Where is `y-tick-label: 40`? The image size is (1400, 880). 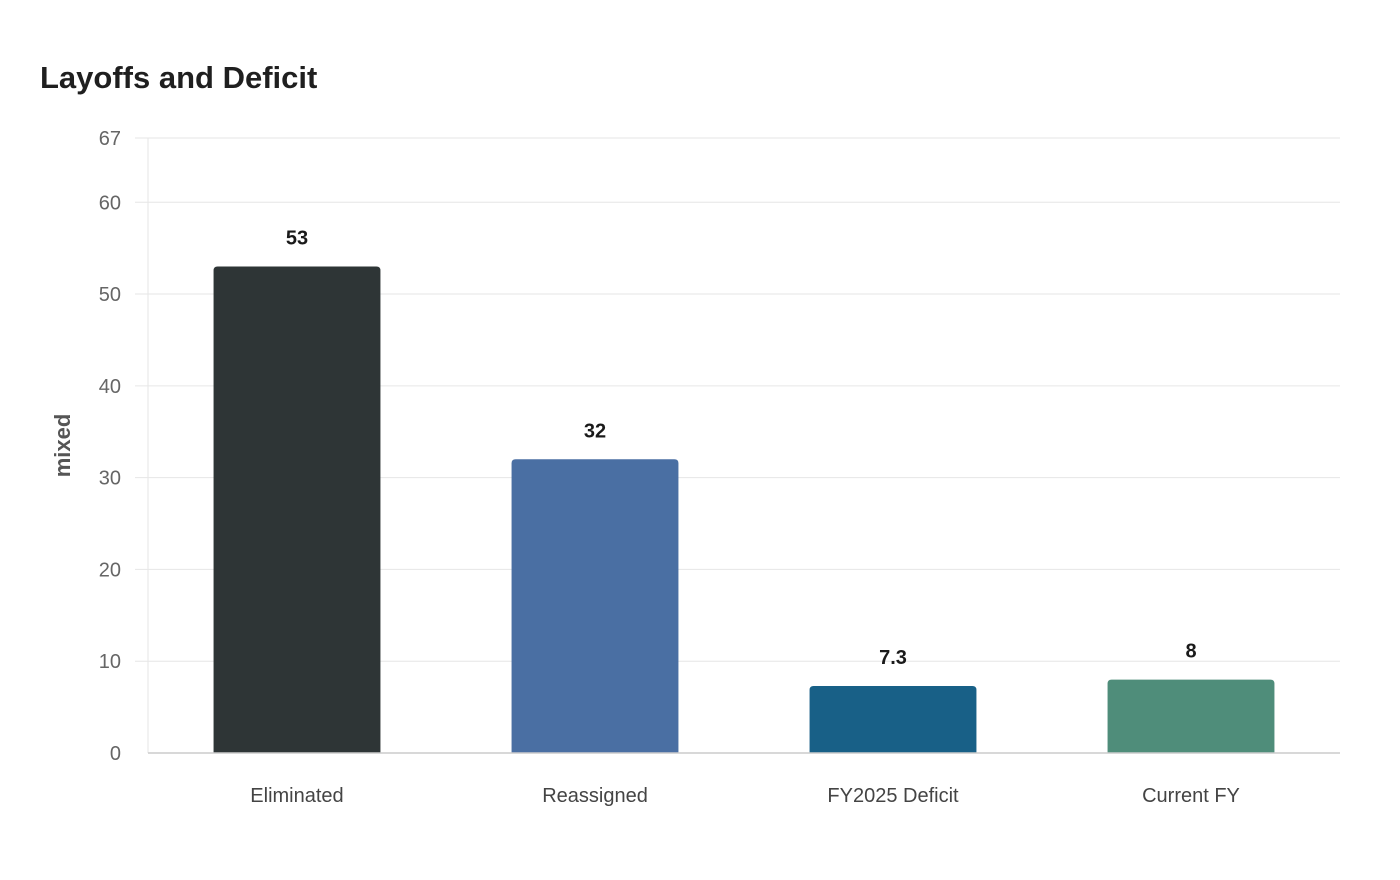
y-tick-label: 40 is located at coordinates (110, 387).